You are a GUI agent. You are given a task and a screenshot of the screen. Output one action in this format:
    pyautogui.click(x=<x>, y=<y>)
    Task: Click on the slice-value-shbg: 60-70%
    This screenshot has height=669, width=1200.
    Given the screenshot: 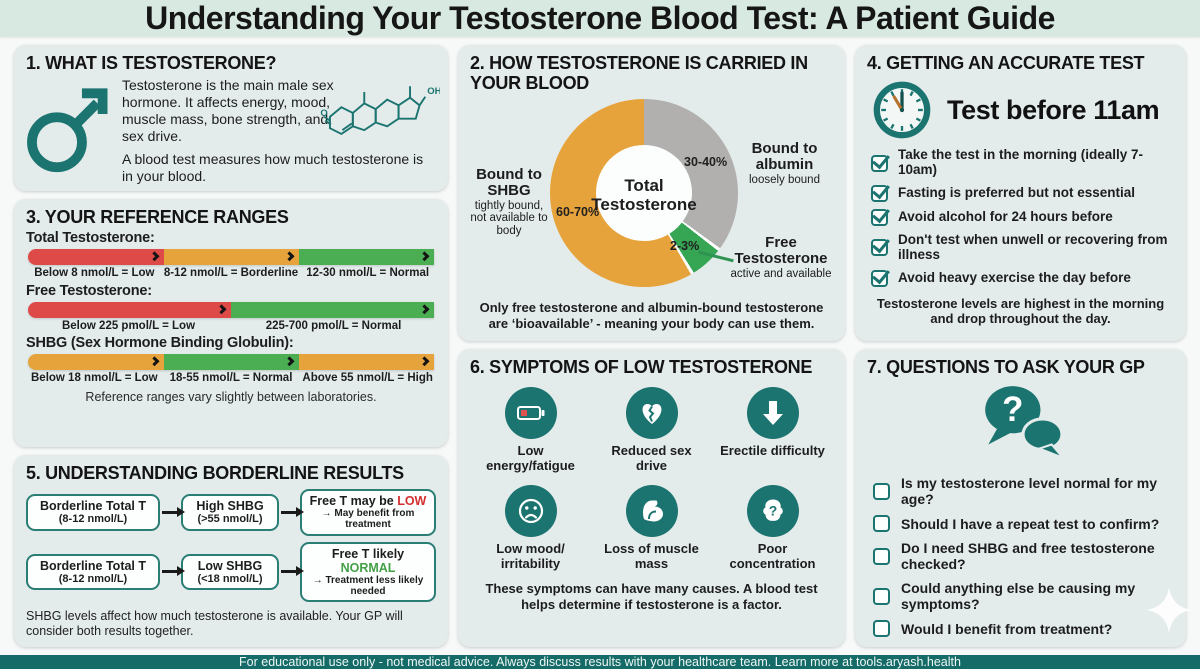 What is the action you would take?
    pyautogui.click(x=578, y=212)
    